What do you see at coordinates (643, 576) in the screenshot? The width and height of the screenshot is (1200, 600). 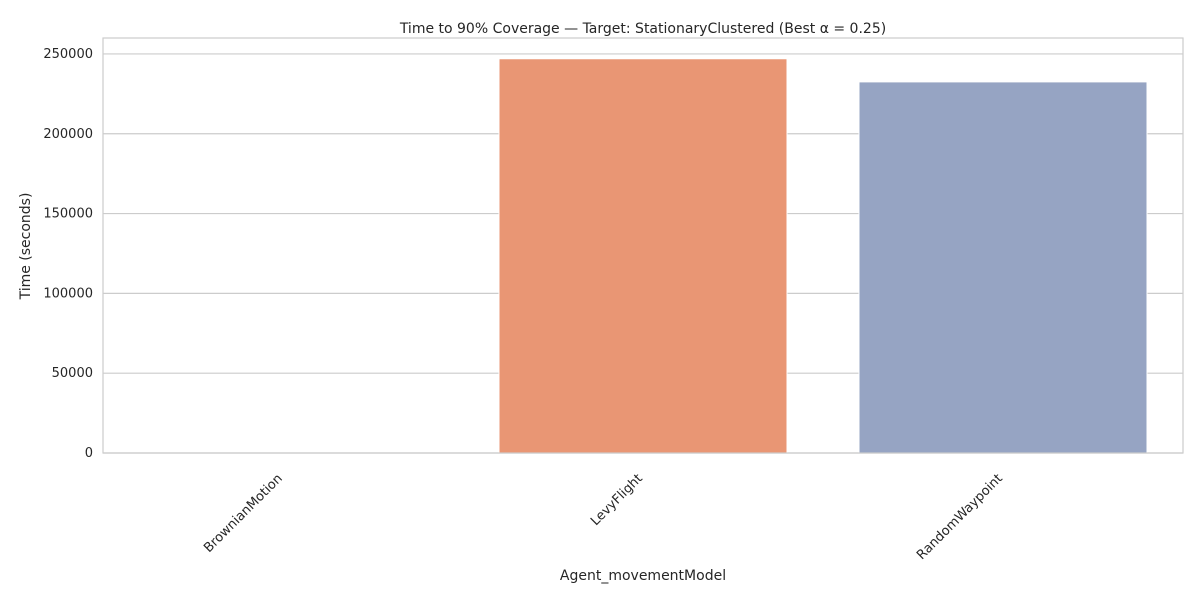 I see `x-axis-label: Agent_movementModel` at bounding box center [643, 576].